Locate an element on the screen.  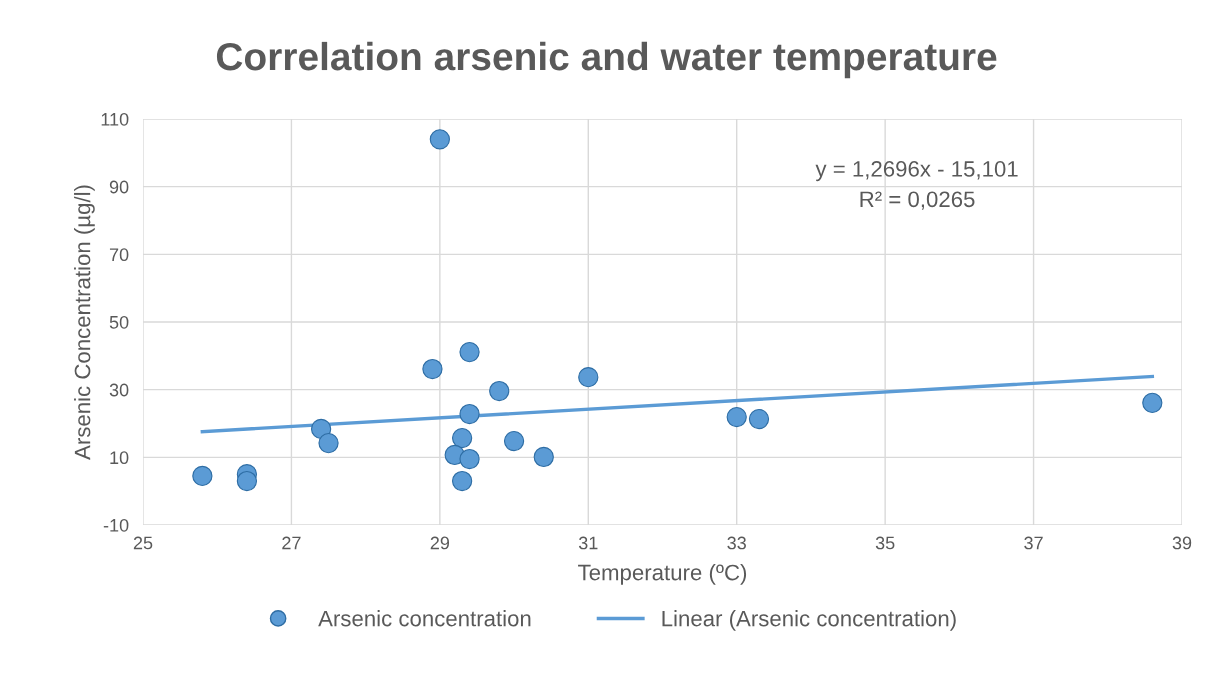
y-tick-label: 30 is located at coordinates (119, 390).